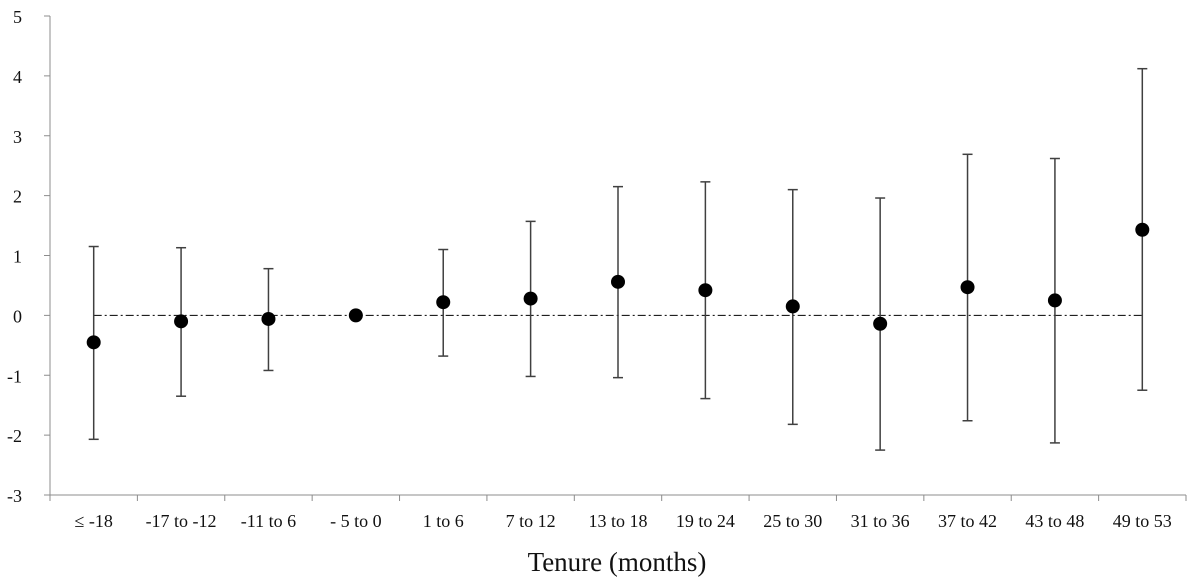  What do you see at coordinates (29, 256) in the screenshot?
I see `y-axis: -3 -2 -1 0 1 2 3 4 5` at bounding box center [29, 256].